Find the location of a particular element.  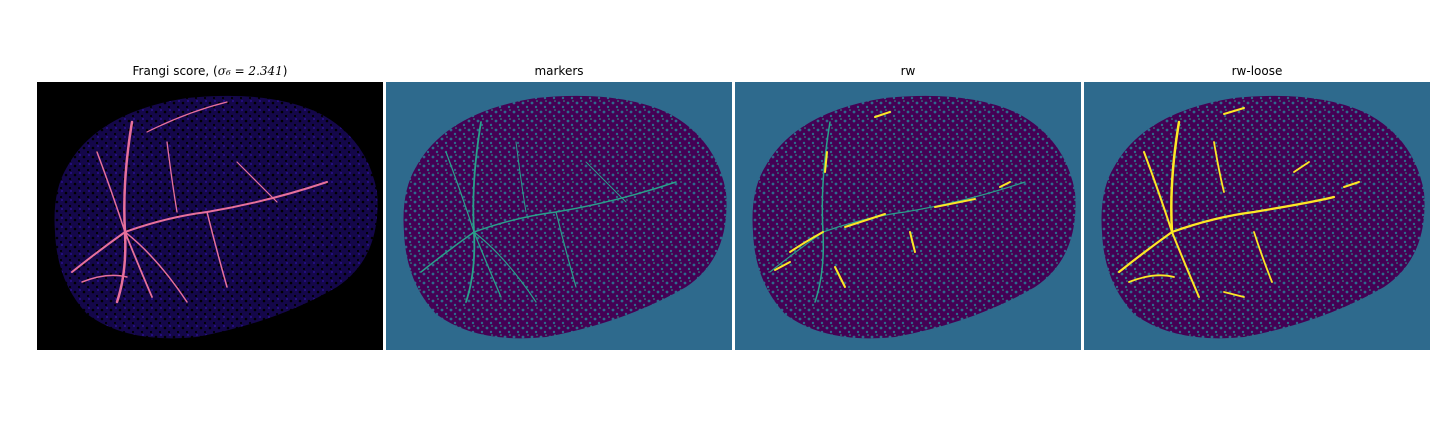

frangi-image is located at coordinates (210, 216).